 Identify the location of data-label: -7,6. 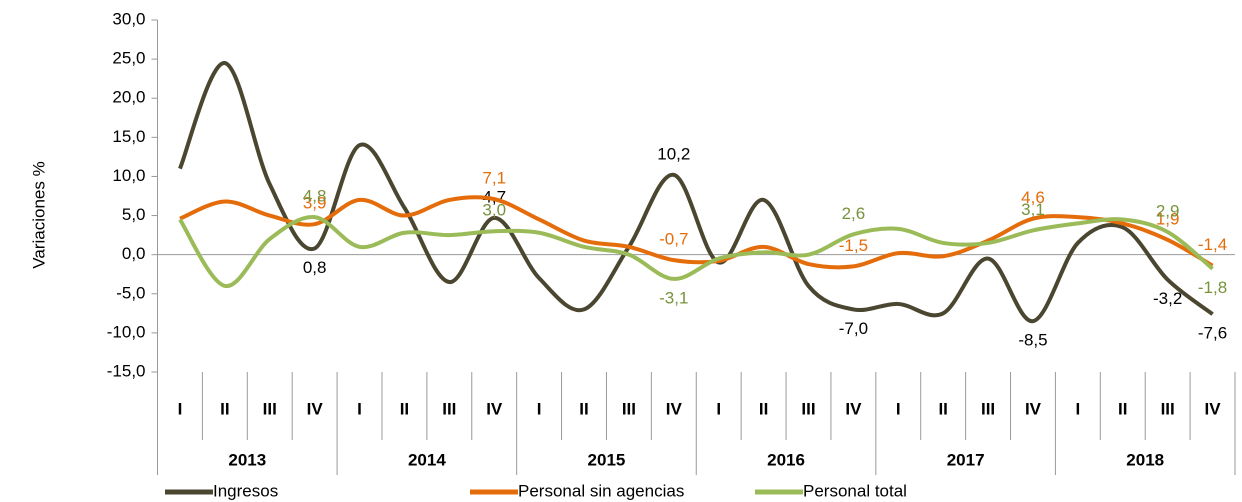
(1212, 333).